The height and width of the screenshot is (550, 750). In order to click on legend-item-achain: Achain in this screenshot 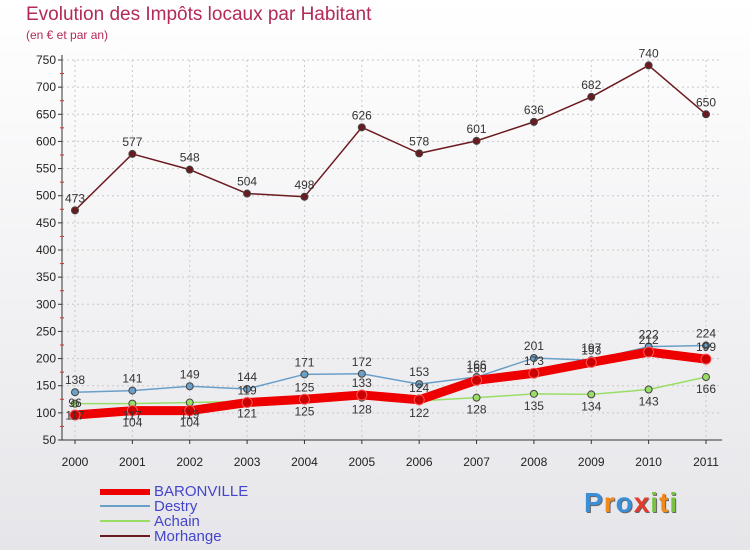, I will do `click(210, 521)`.